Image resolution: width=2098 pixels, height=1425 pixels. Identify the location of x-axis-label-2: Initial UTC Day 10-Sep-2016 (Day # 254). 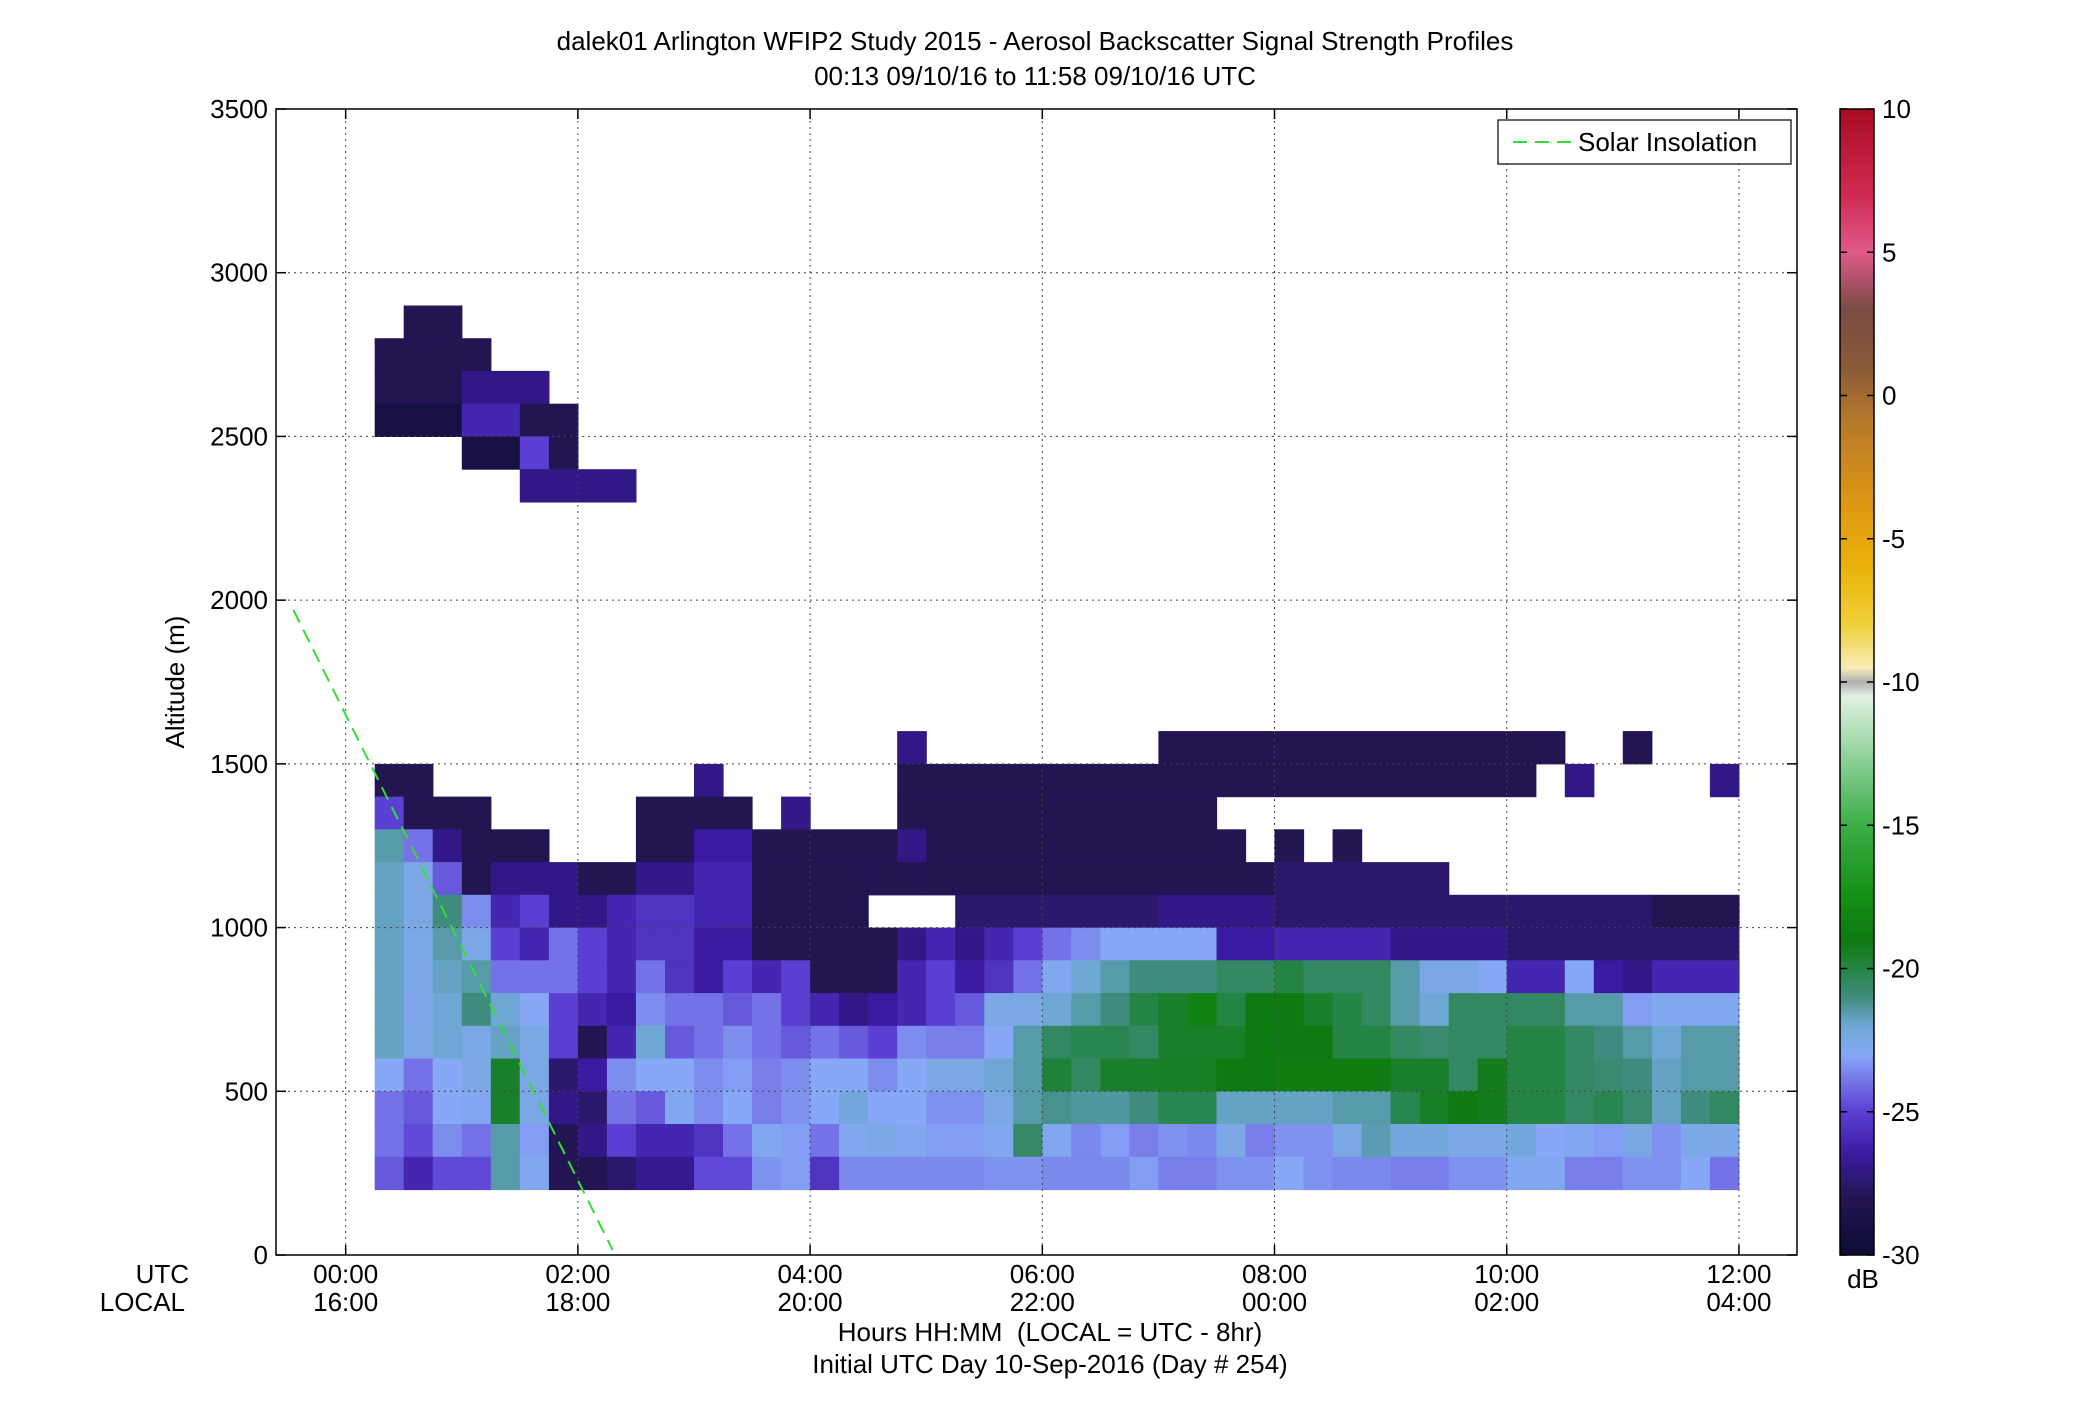
(1049, 1364).